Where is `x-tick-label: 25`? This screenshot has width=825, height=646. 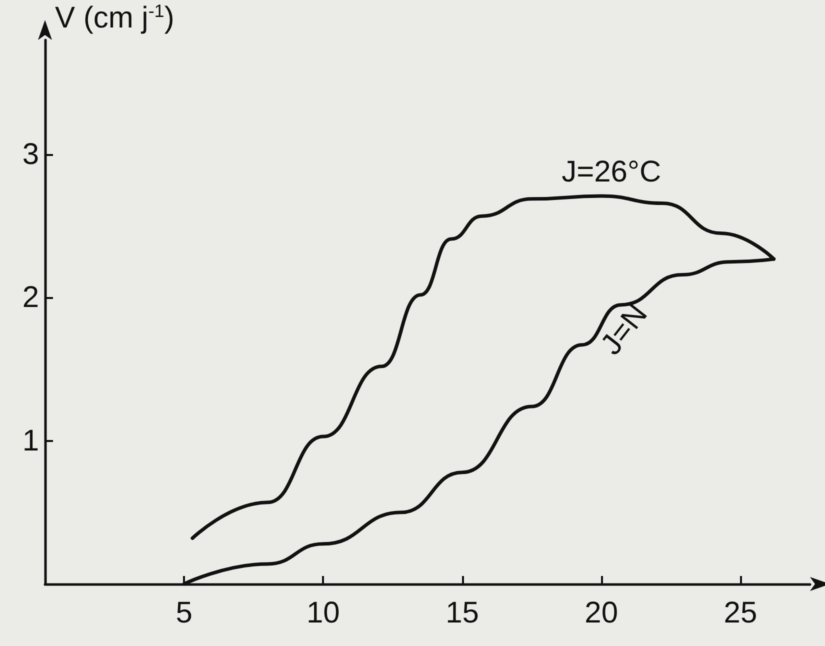 x-tick-label: 25 is located at coordinates (741, 613).